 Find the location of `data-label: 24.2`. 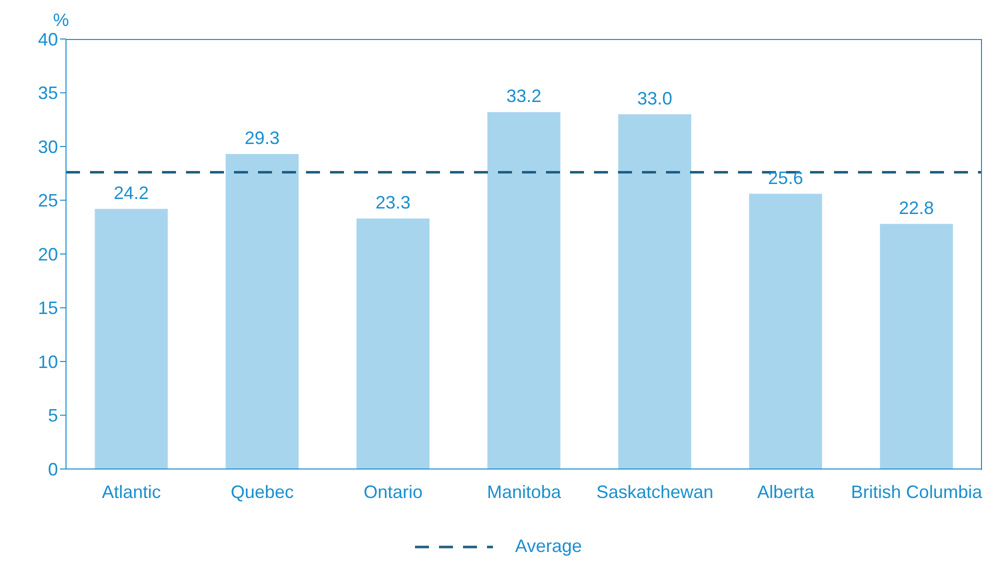

data-label: 24.2 is located at coordinates (131, 192).